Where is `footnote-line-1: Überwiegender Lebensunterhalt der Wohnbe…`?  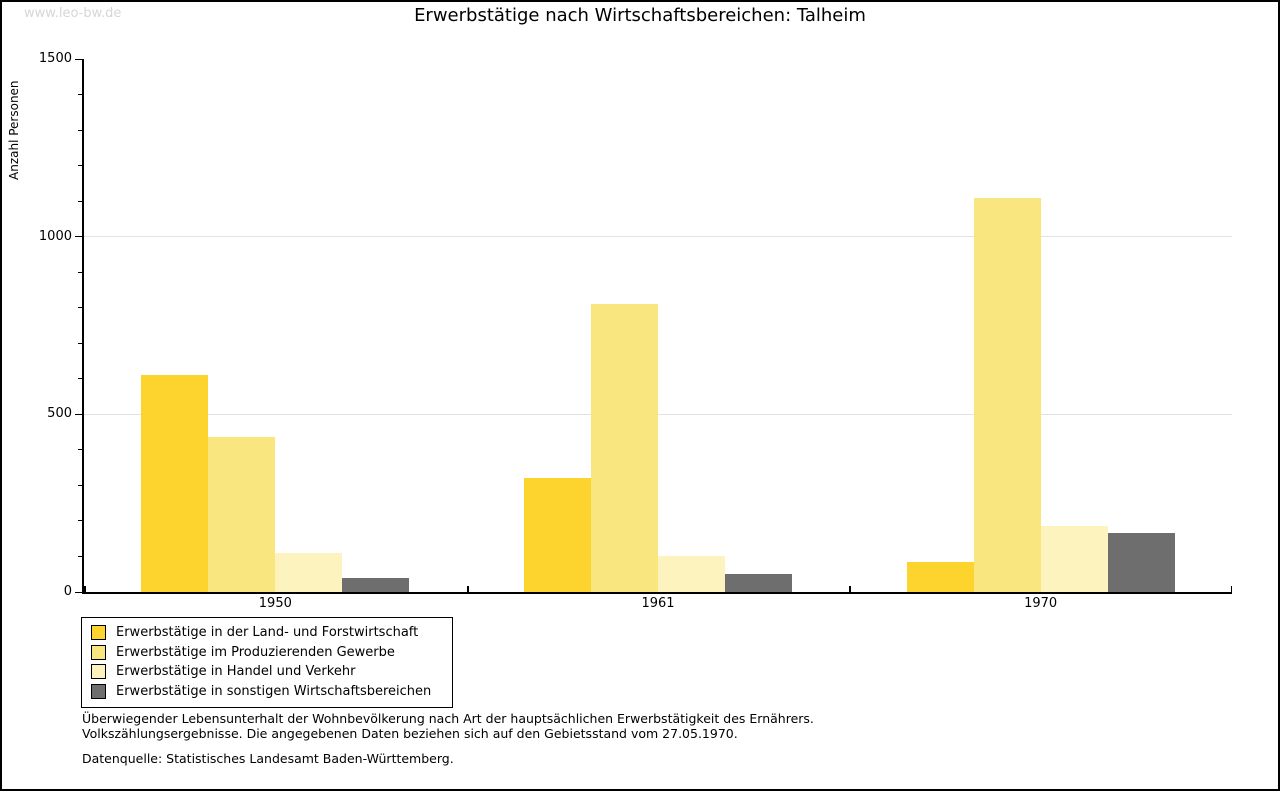 footnote-line-1: Überwiegender Lebensunterhalt der Wohnbe… is located at coordinates (448, 718).